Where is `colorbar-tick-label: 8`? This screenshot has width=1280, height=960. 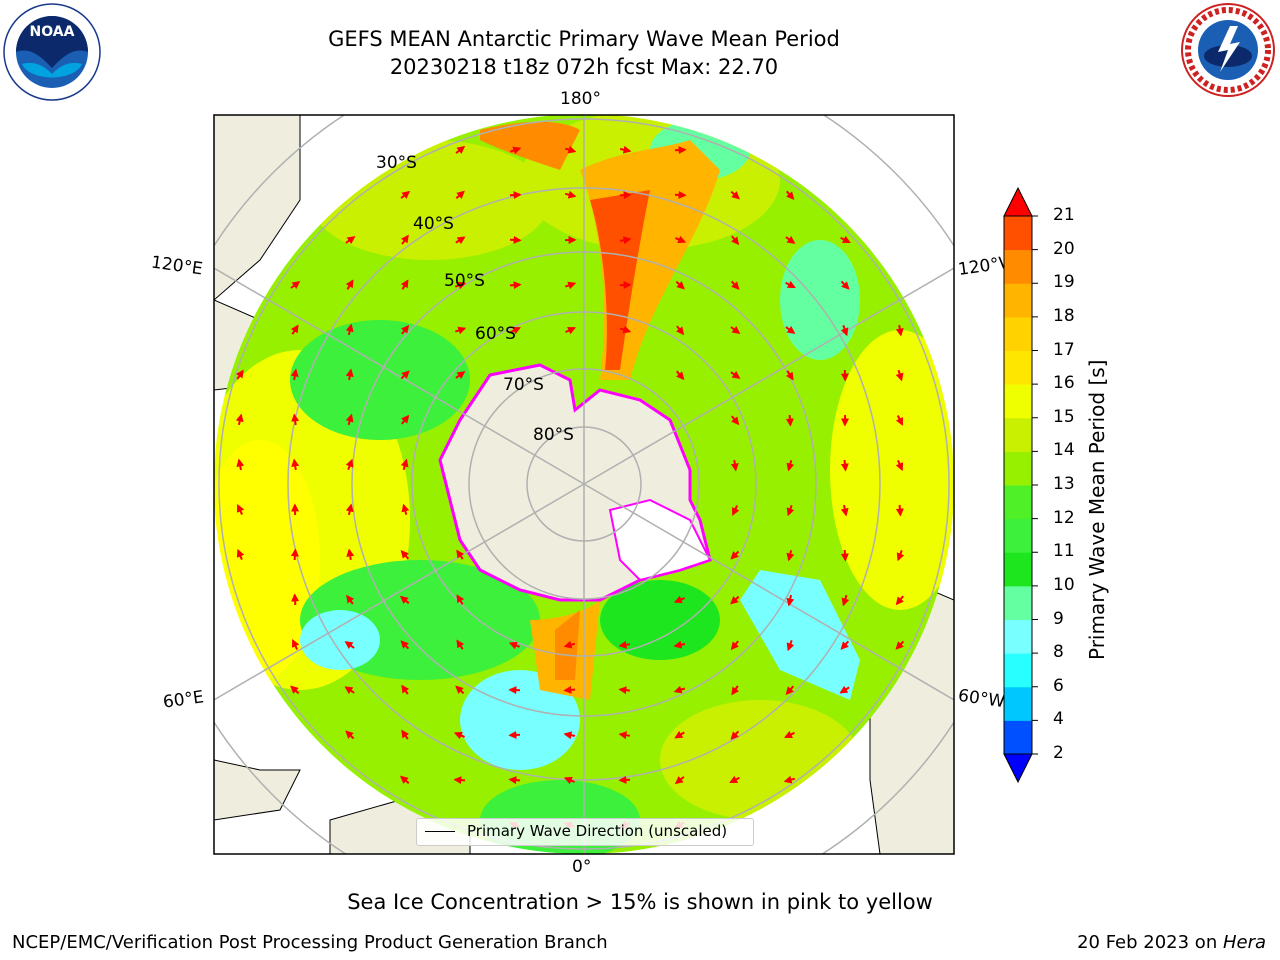 colorbar-tick-label: 8 is located at coordinates (1058, 652).